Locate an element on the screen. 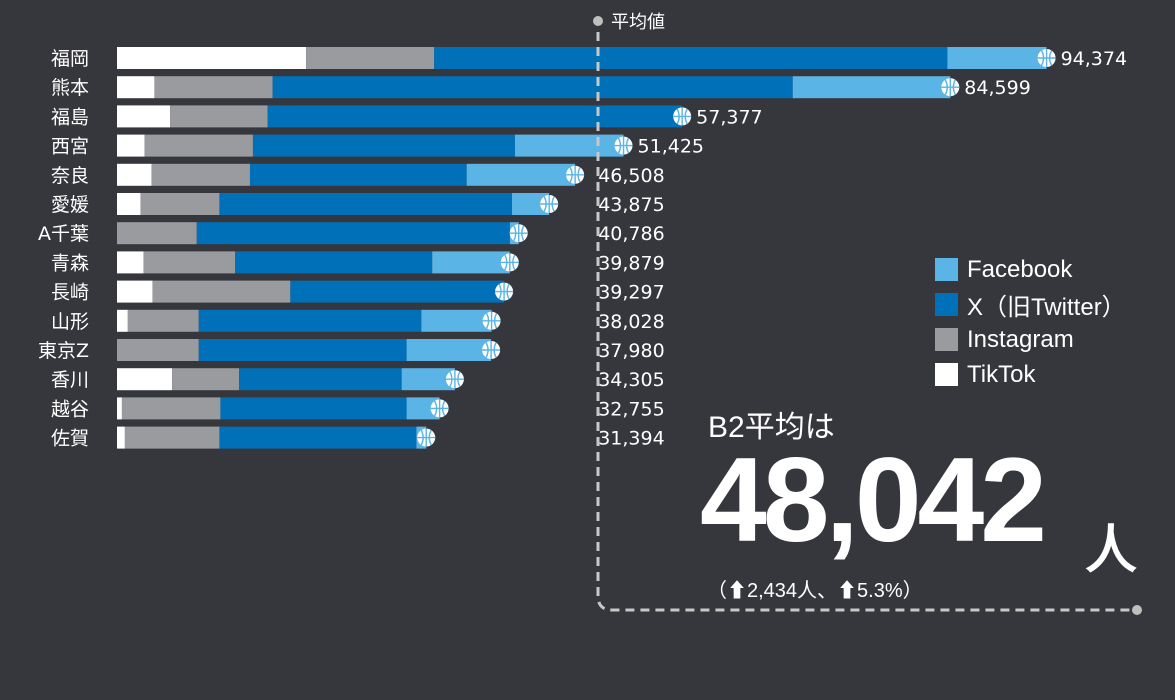 The image size is (1175, 700). category-label: 越谷 is located at coordinates (70, 409).